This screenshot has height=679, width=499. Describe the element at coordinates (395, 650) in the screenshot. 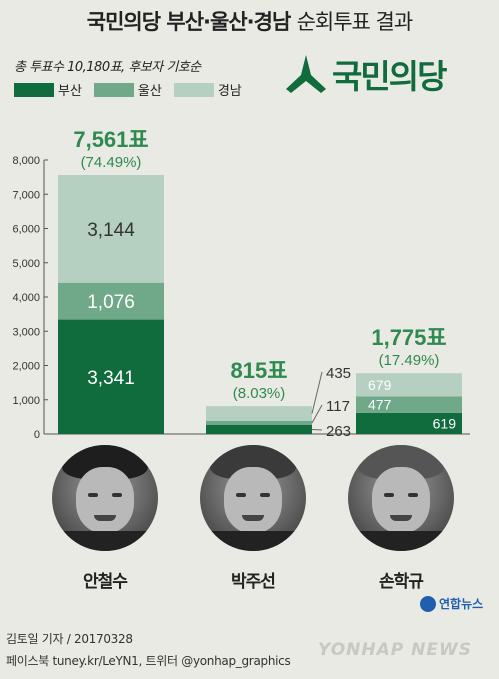

I see `watermark: YONHAP NEWS` at that location.